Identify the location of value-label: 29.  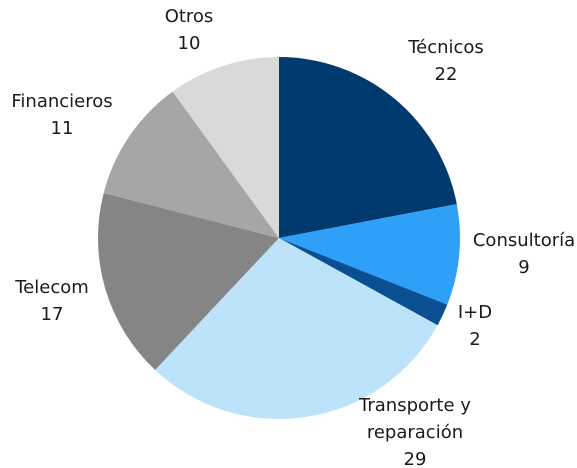
(415, 458).